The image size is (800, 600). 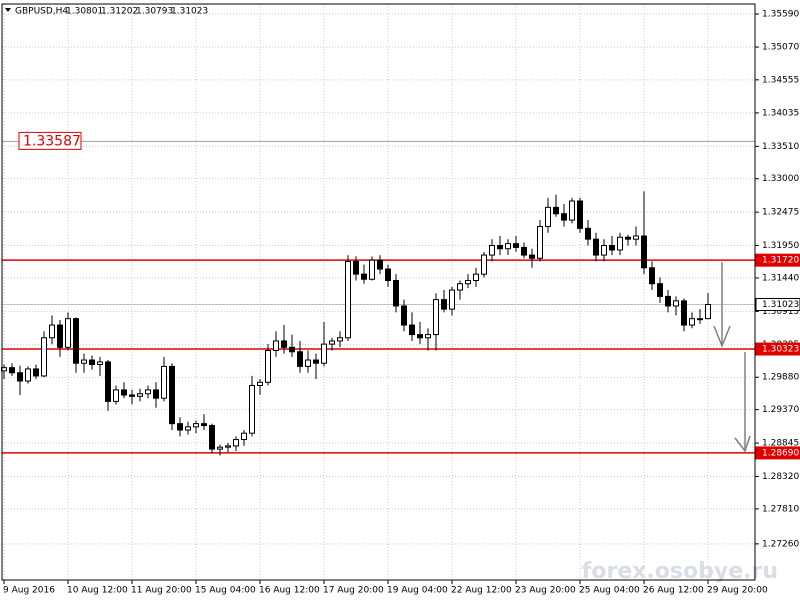 I want to click on x-tick-label: 26 Aug 12:00, so click(x=673, y=591).